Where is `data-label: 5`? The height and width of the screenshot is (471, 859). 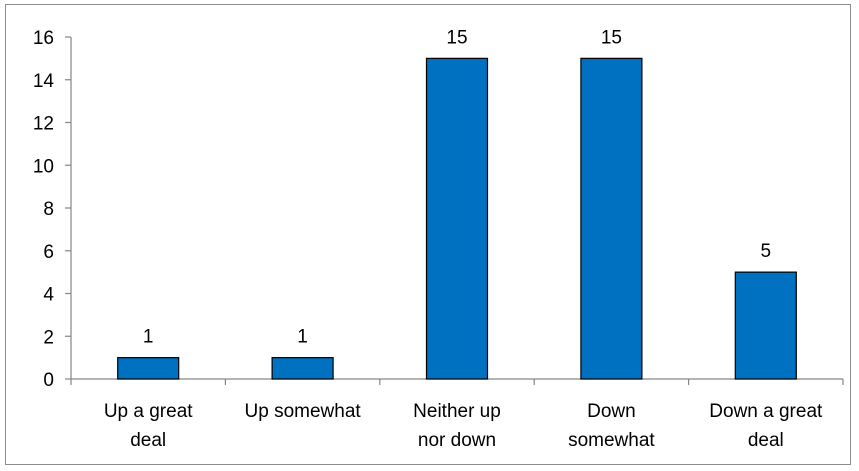
data-label: 5 is located at coordinates (766, 251).